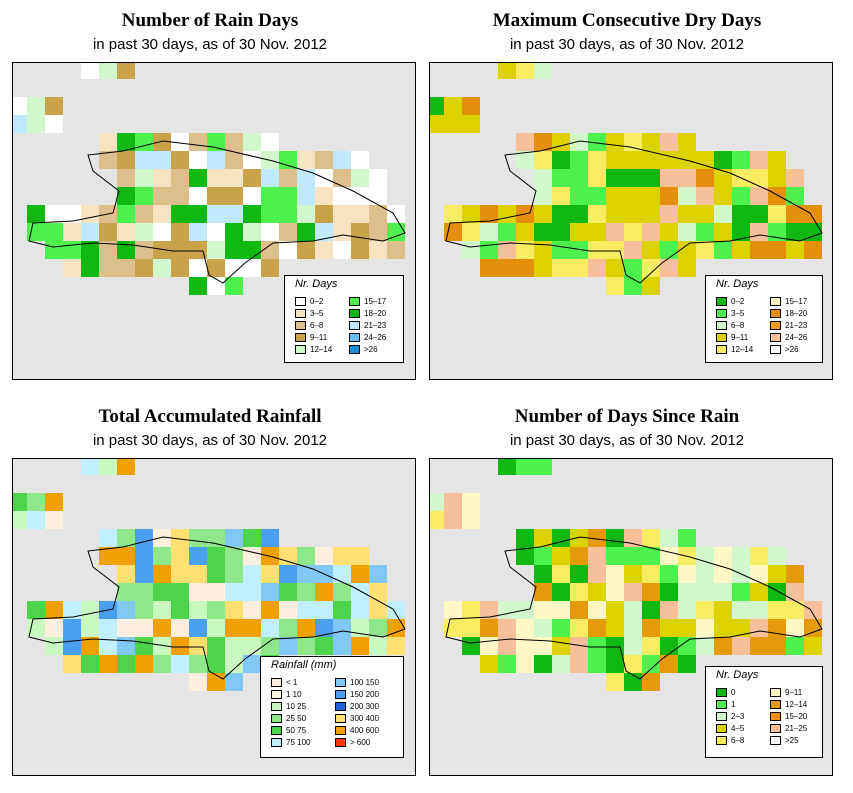 The height and width of the screenshot is (793, 853). Describe the element at coordinates (210, 20) in the screenshot. I see `panel-title: Number of Rain Days` at that location.